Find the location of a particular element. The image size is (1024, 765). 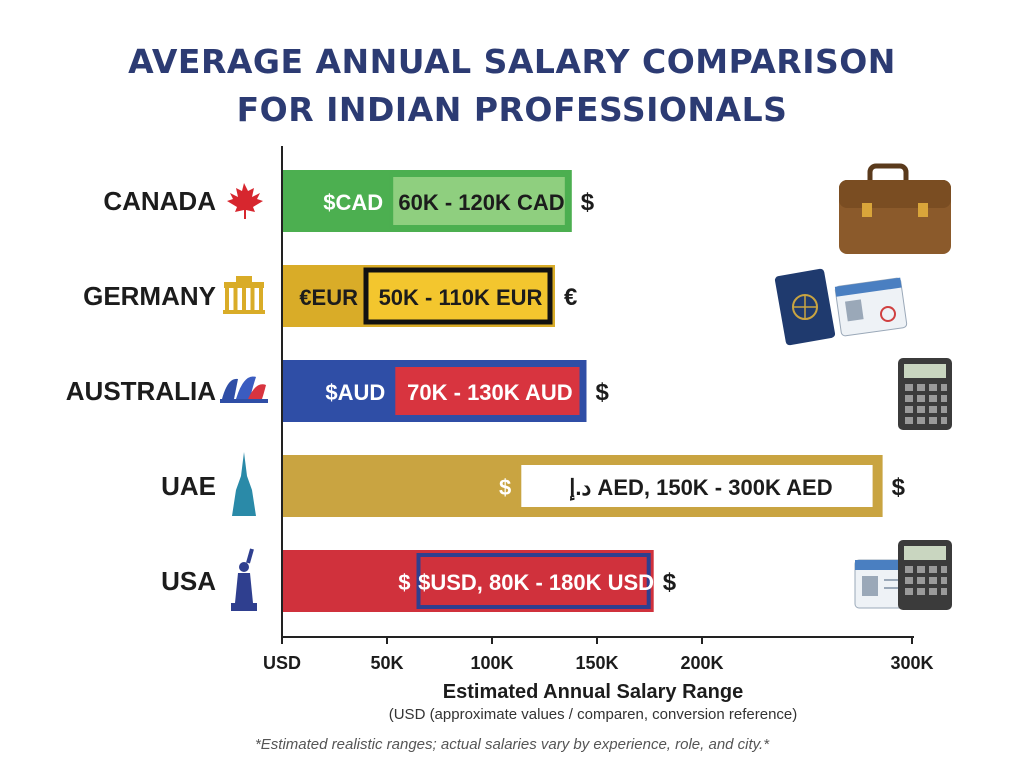

x-tick-label: USD is located at coordinates (282, 663).